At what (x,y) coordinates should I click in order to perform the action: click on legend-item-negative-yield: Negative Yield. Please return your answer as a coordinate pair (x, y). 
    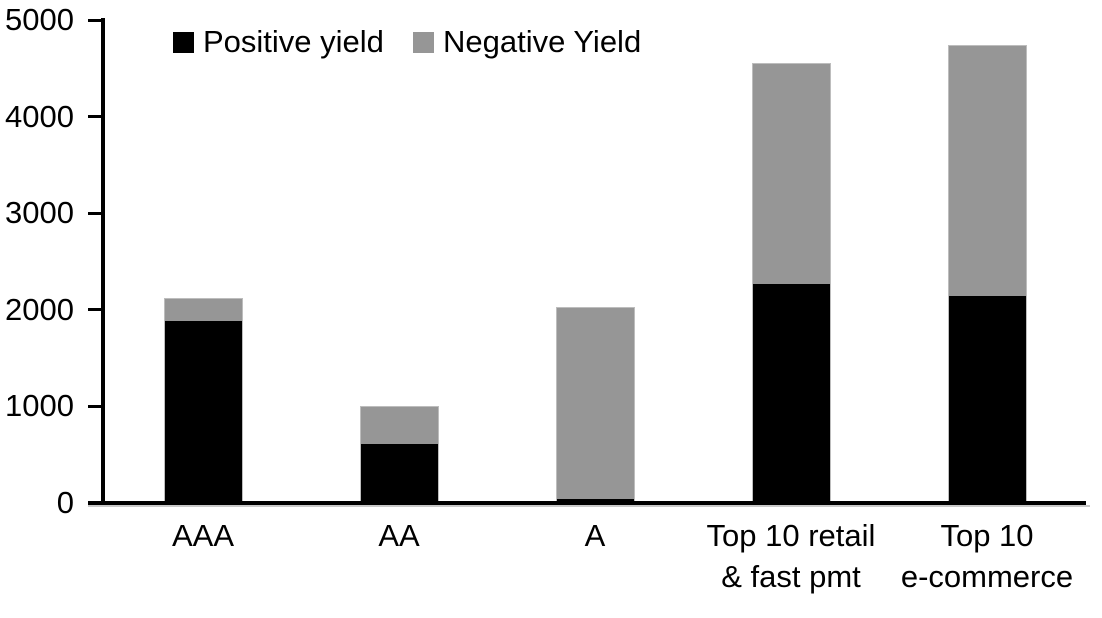
    Looking at the image, I should click on (527, 41).